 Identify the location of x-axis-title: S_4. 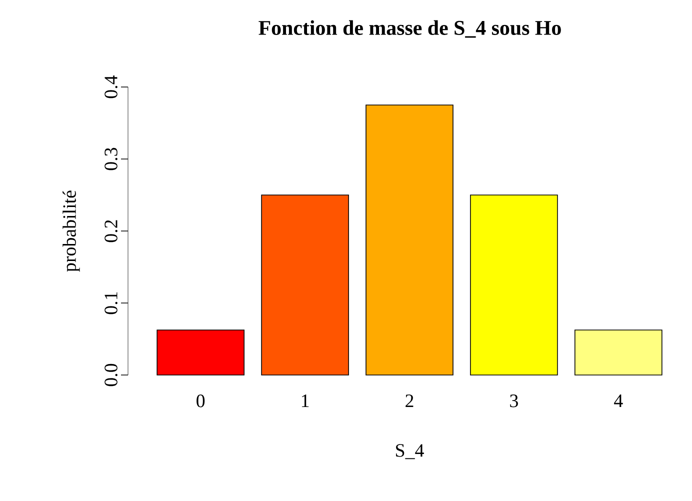
(410, 452).